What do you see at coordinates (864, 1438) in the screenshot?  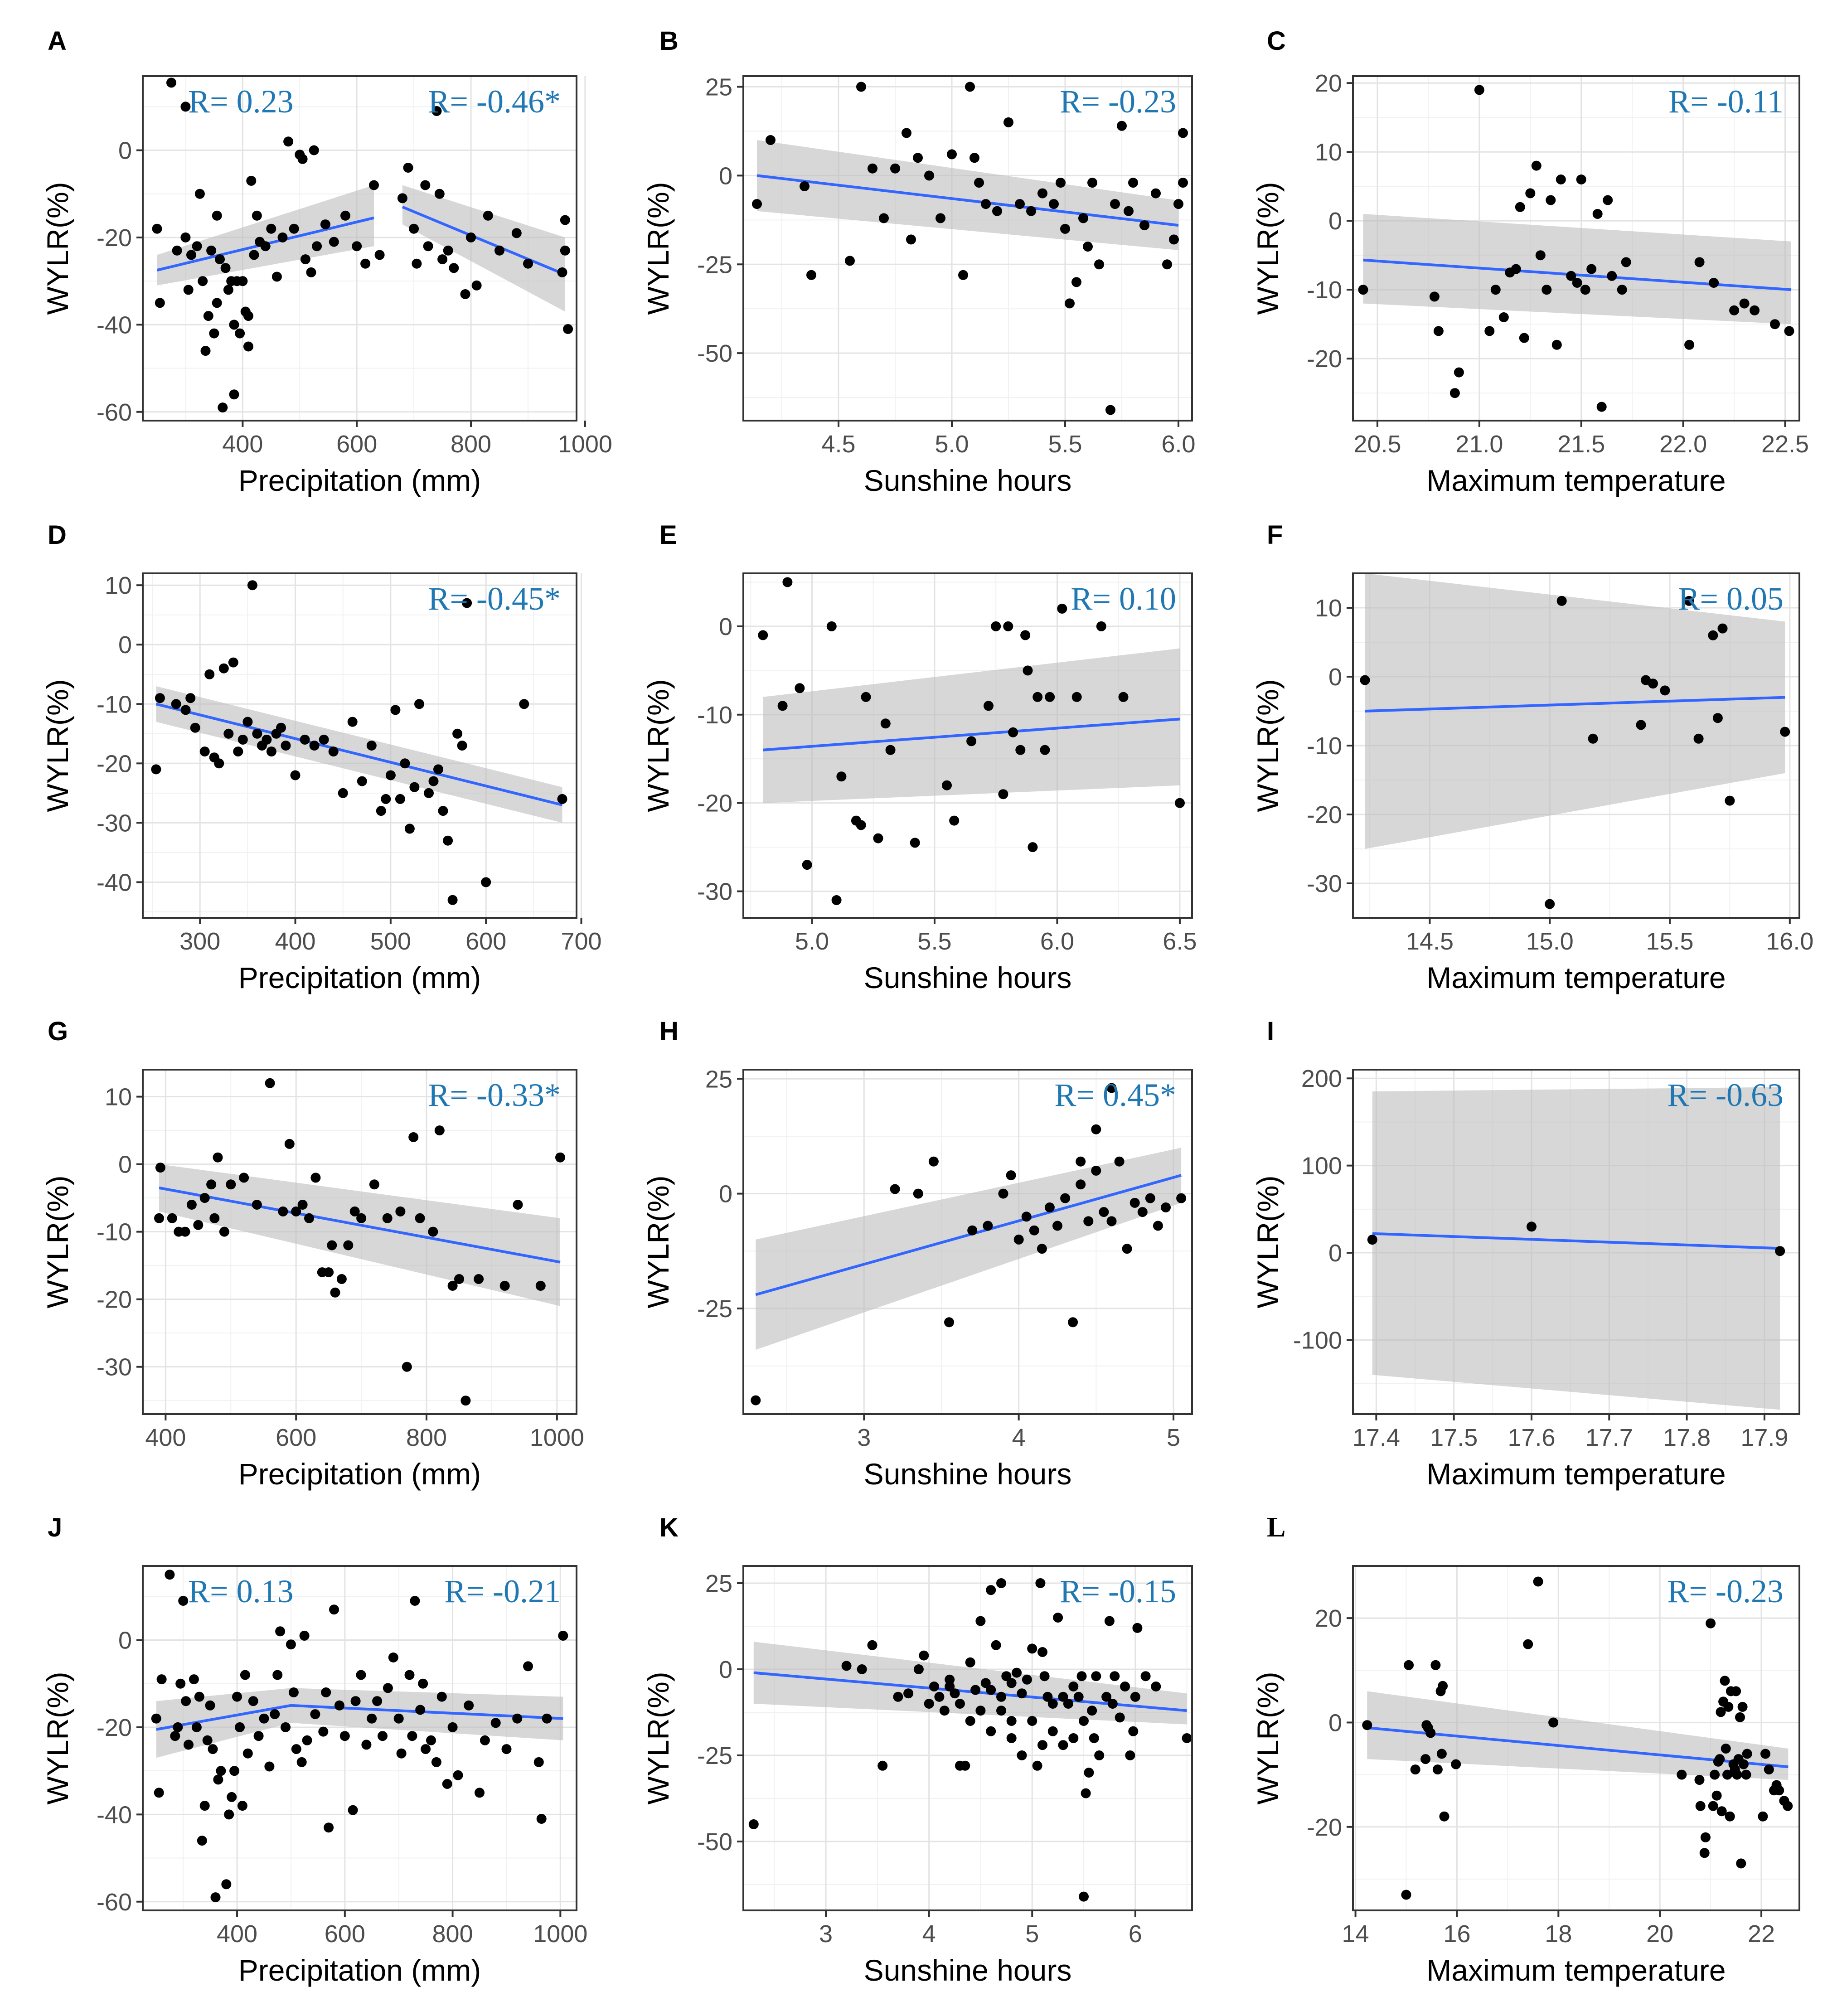 I see `x-tick-label: 3` at bounding box center [864, 1438].